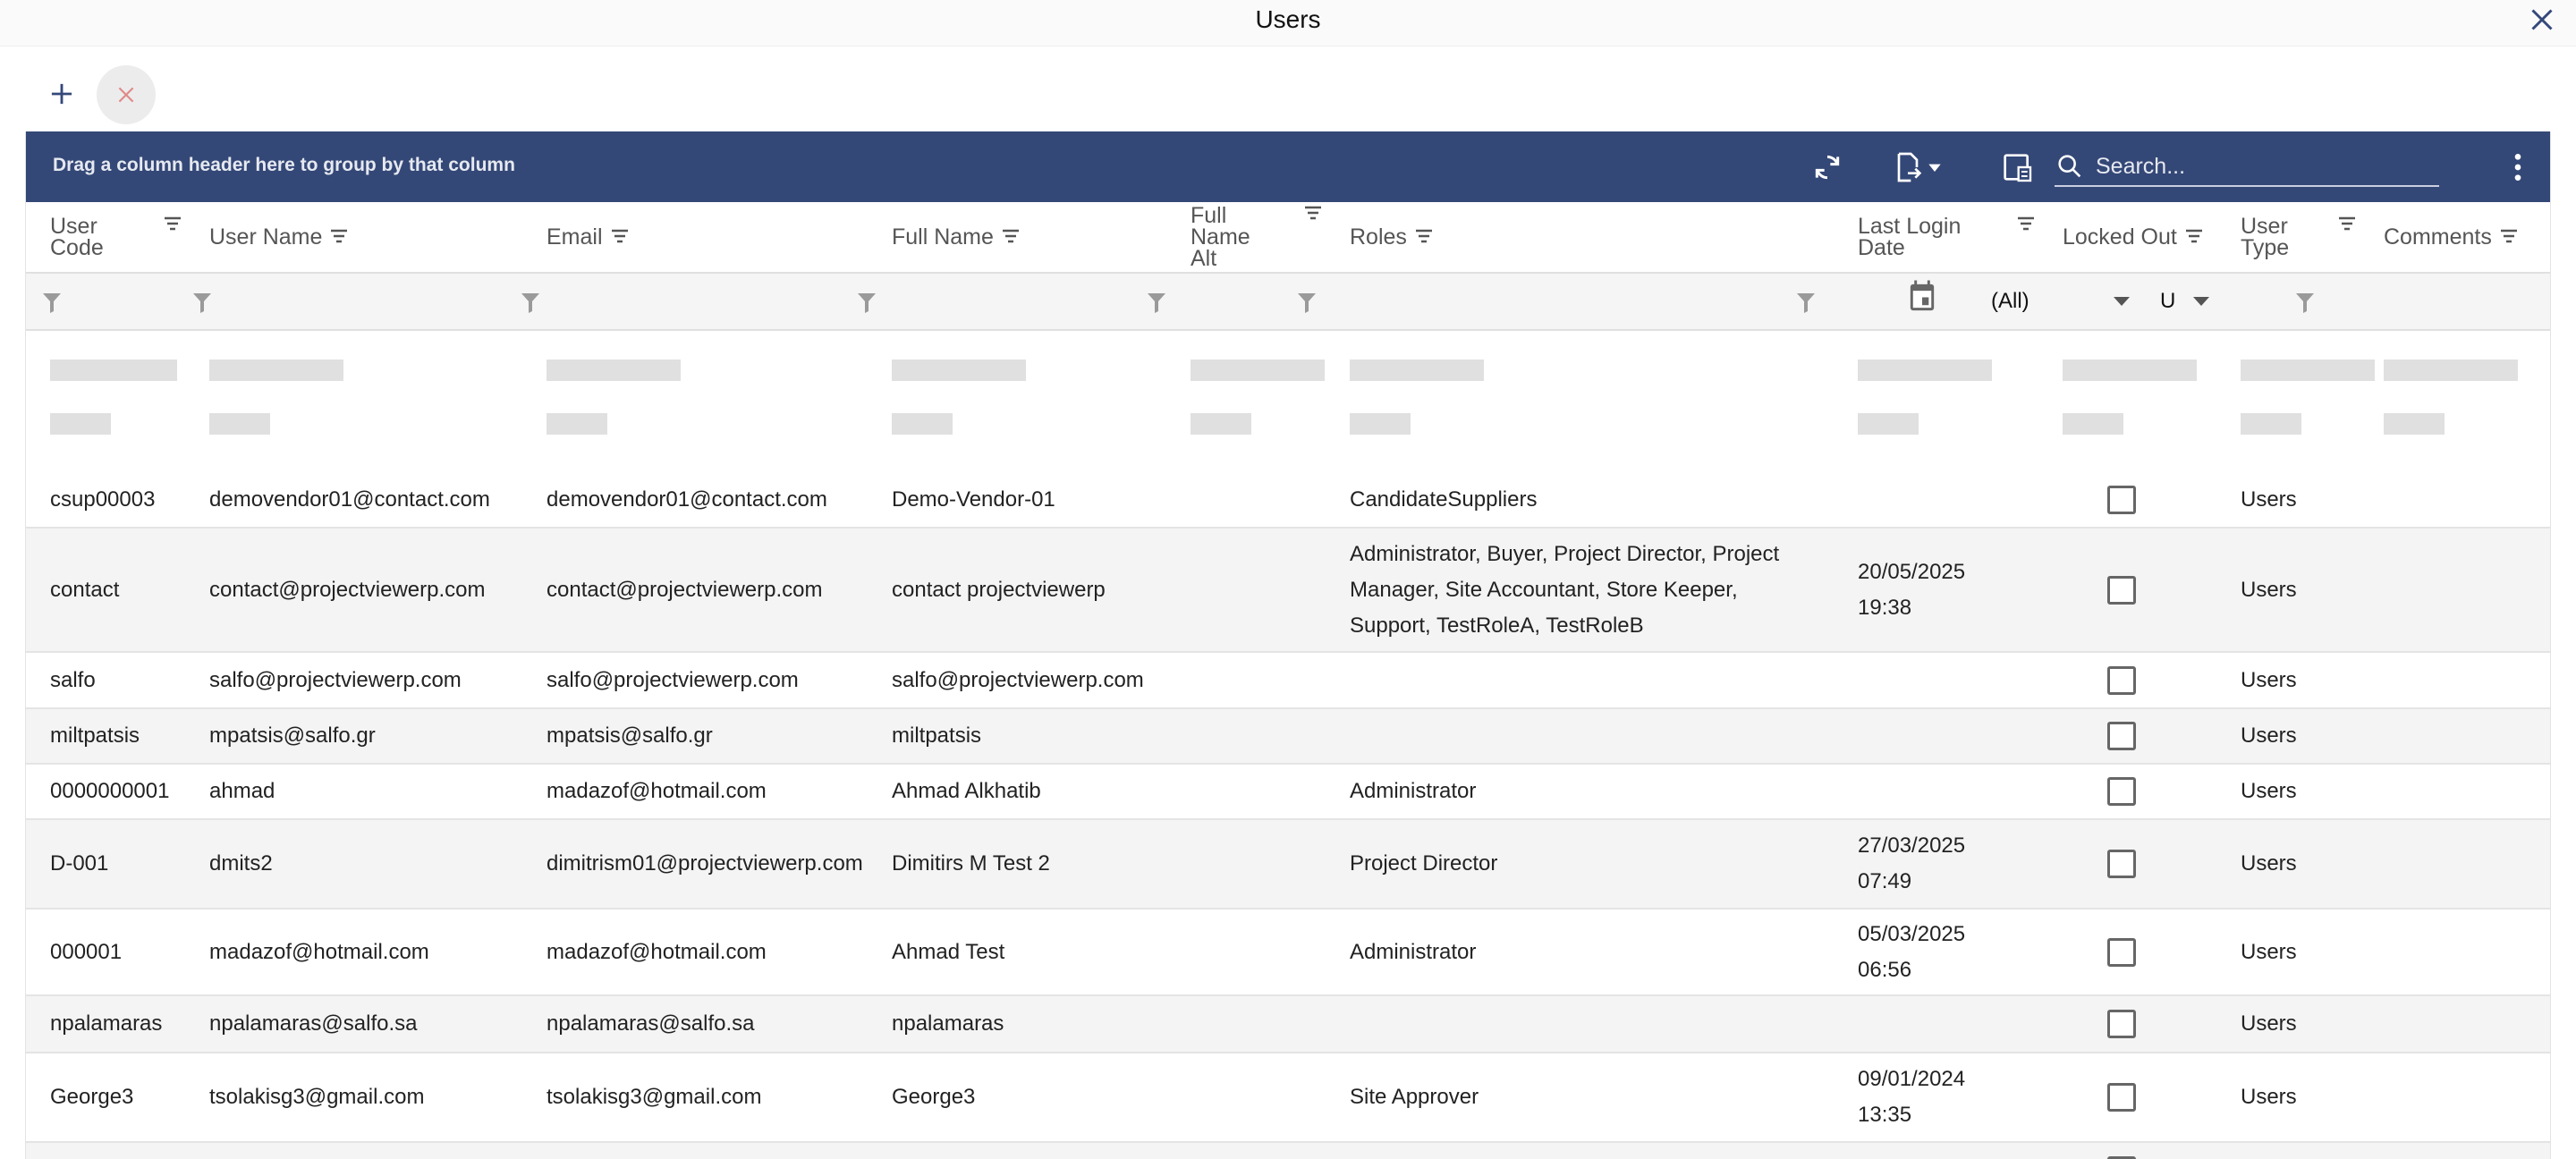 The height and width of the screenshot is (1159, 2576). What do you see at coordinates (1604, 237) in the screenshot?
I see `column-header: Roles` at bounding box center [1604, 237].